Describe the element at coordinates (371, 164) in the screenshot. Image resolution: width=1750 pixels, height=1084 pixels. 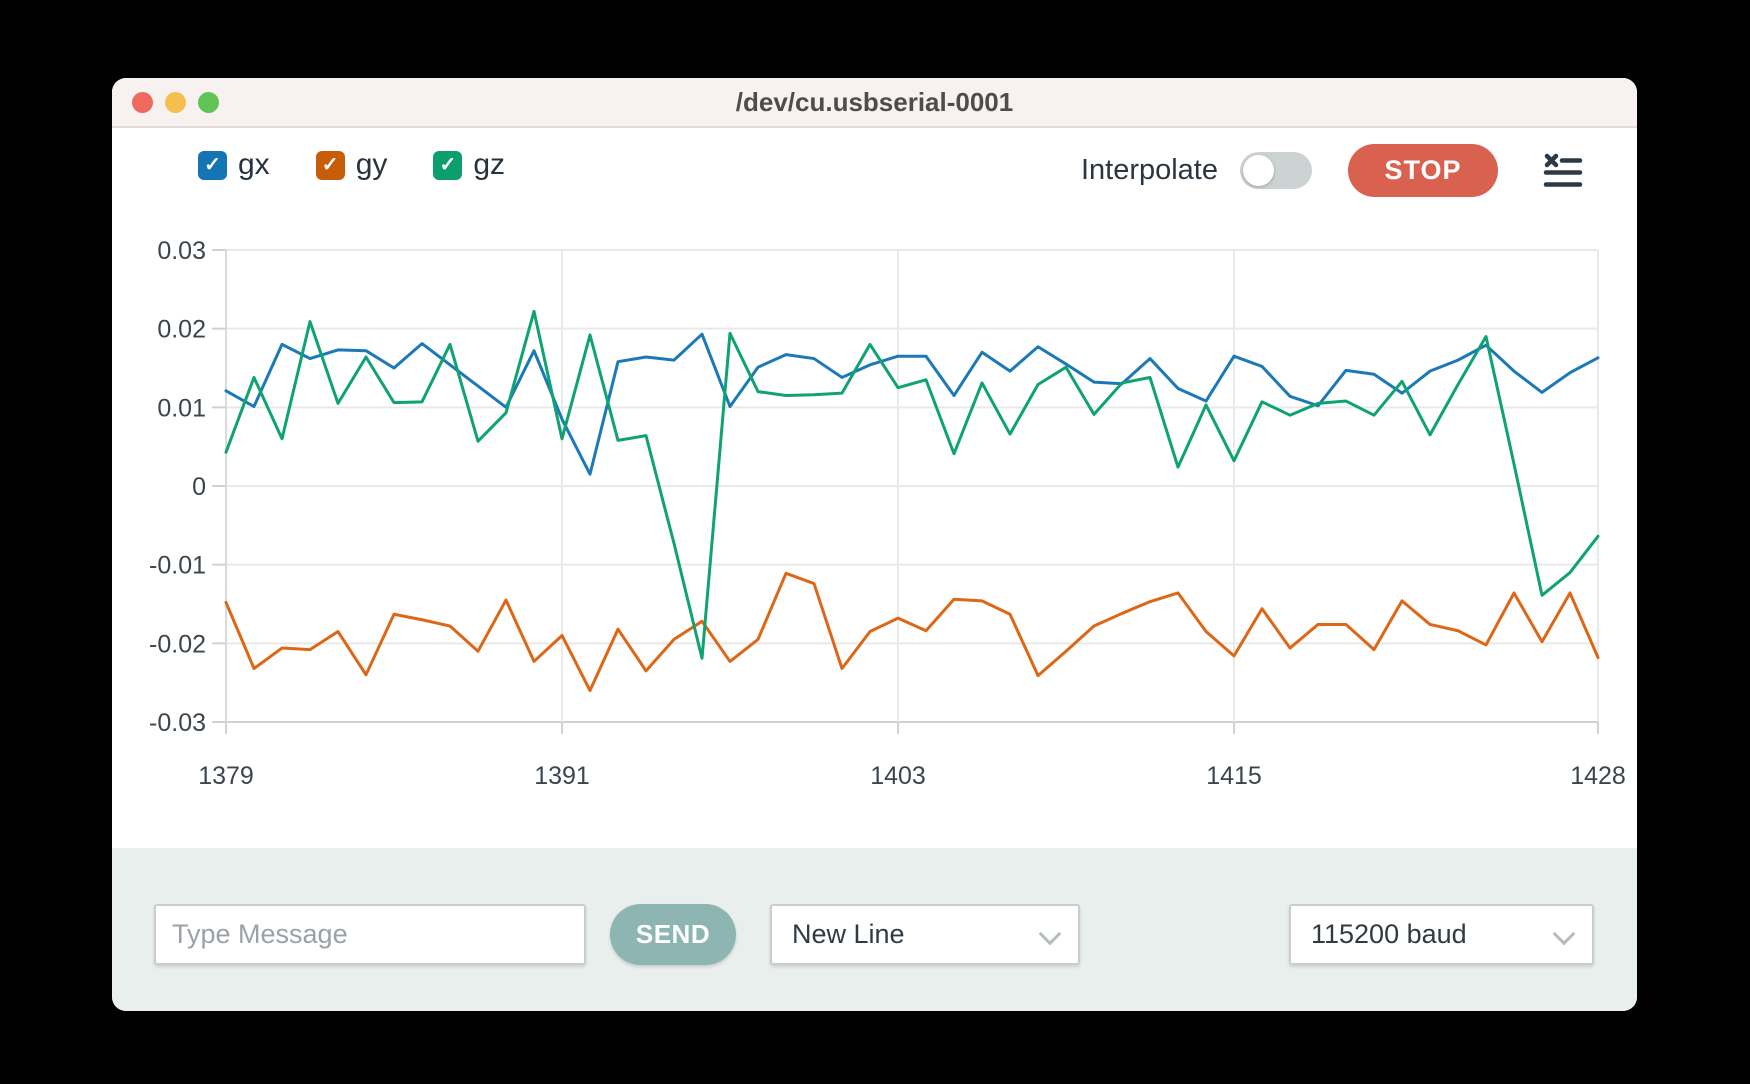
I see `gy-label: gy` at that location.